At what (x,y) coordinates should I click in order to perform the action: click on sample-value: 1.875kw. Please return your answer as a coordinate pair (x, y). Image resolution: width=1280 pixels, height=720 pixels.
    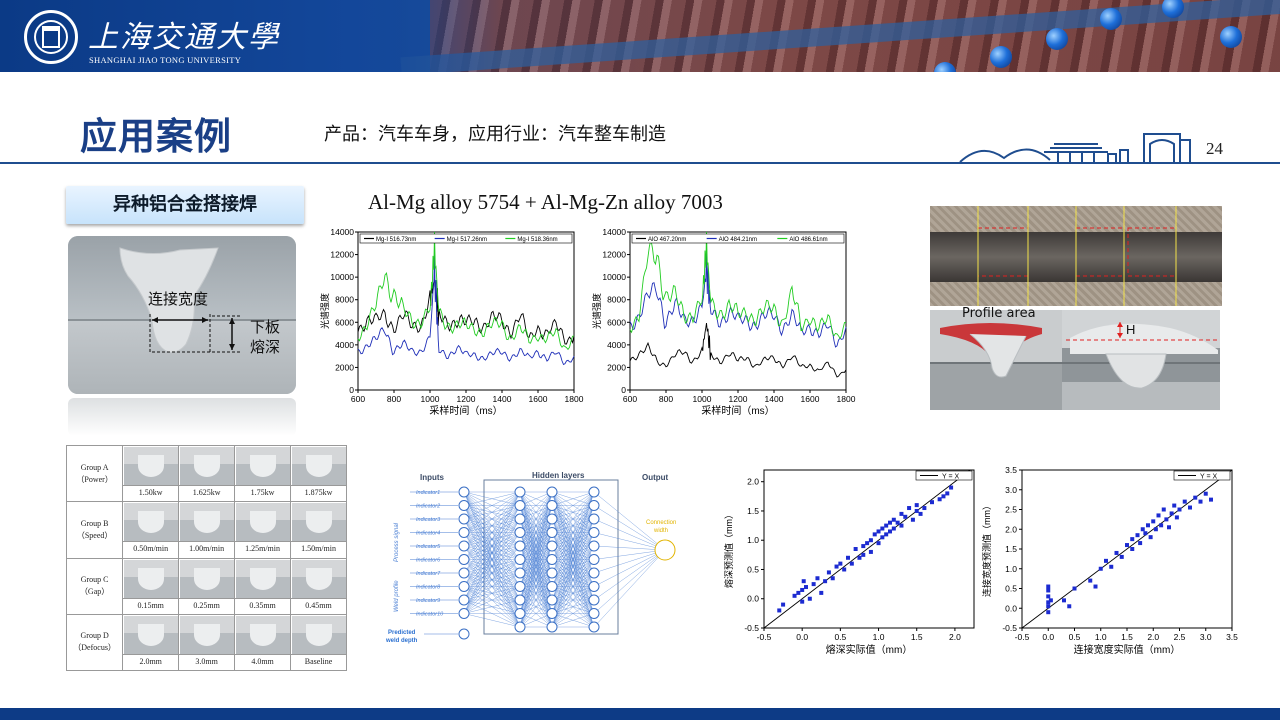
    Looking at the image, I should click on (318, 492).